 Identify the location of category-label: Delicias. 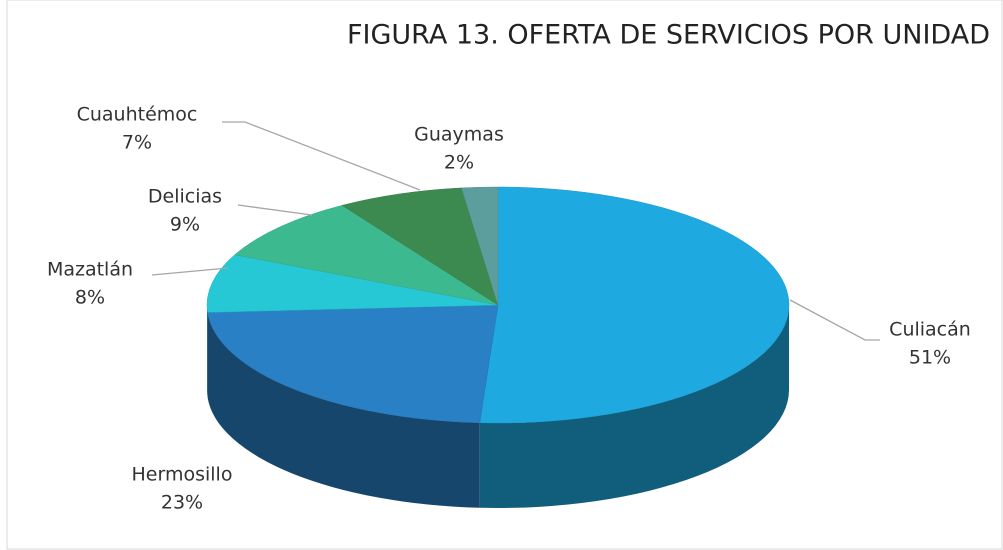
(185, 197).